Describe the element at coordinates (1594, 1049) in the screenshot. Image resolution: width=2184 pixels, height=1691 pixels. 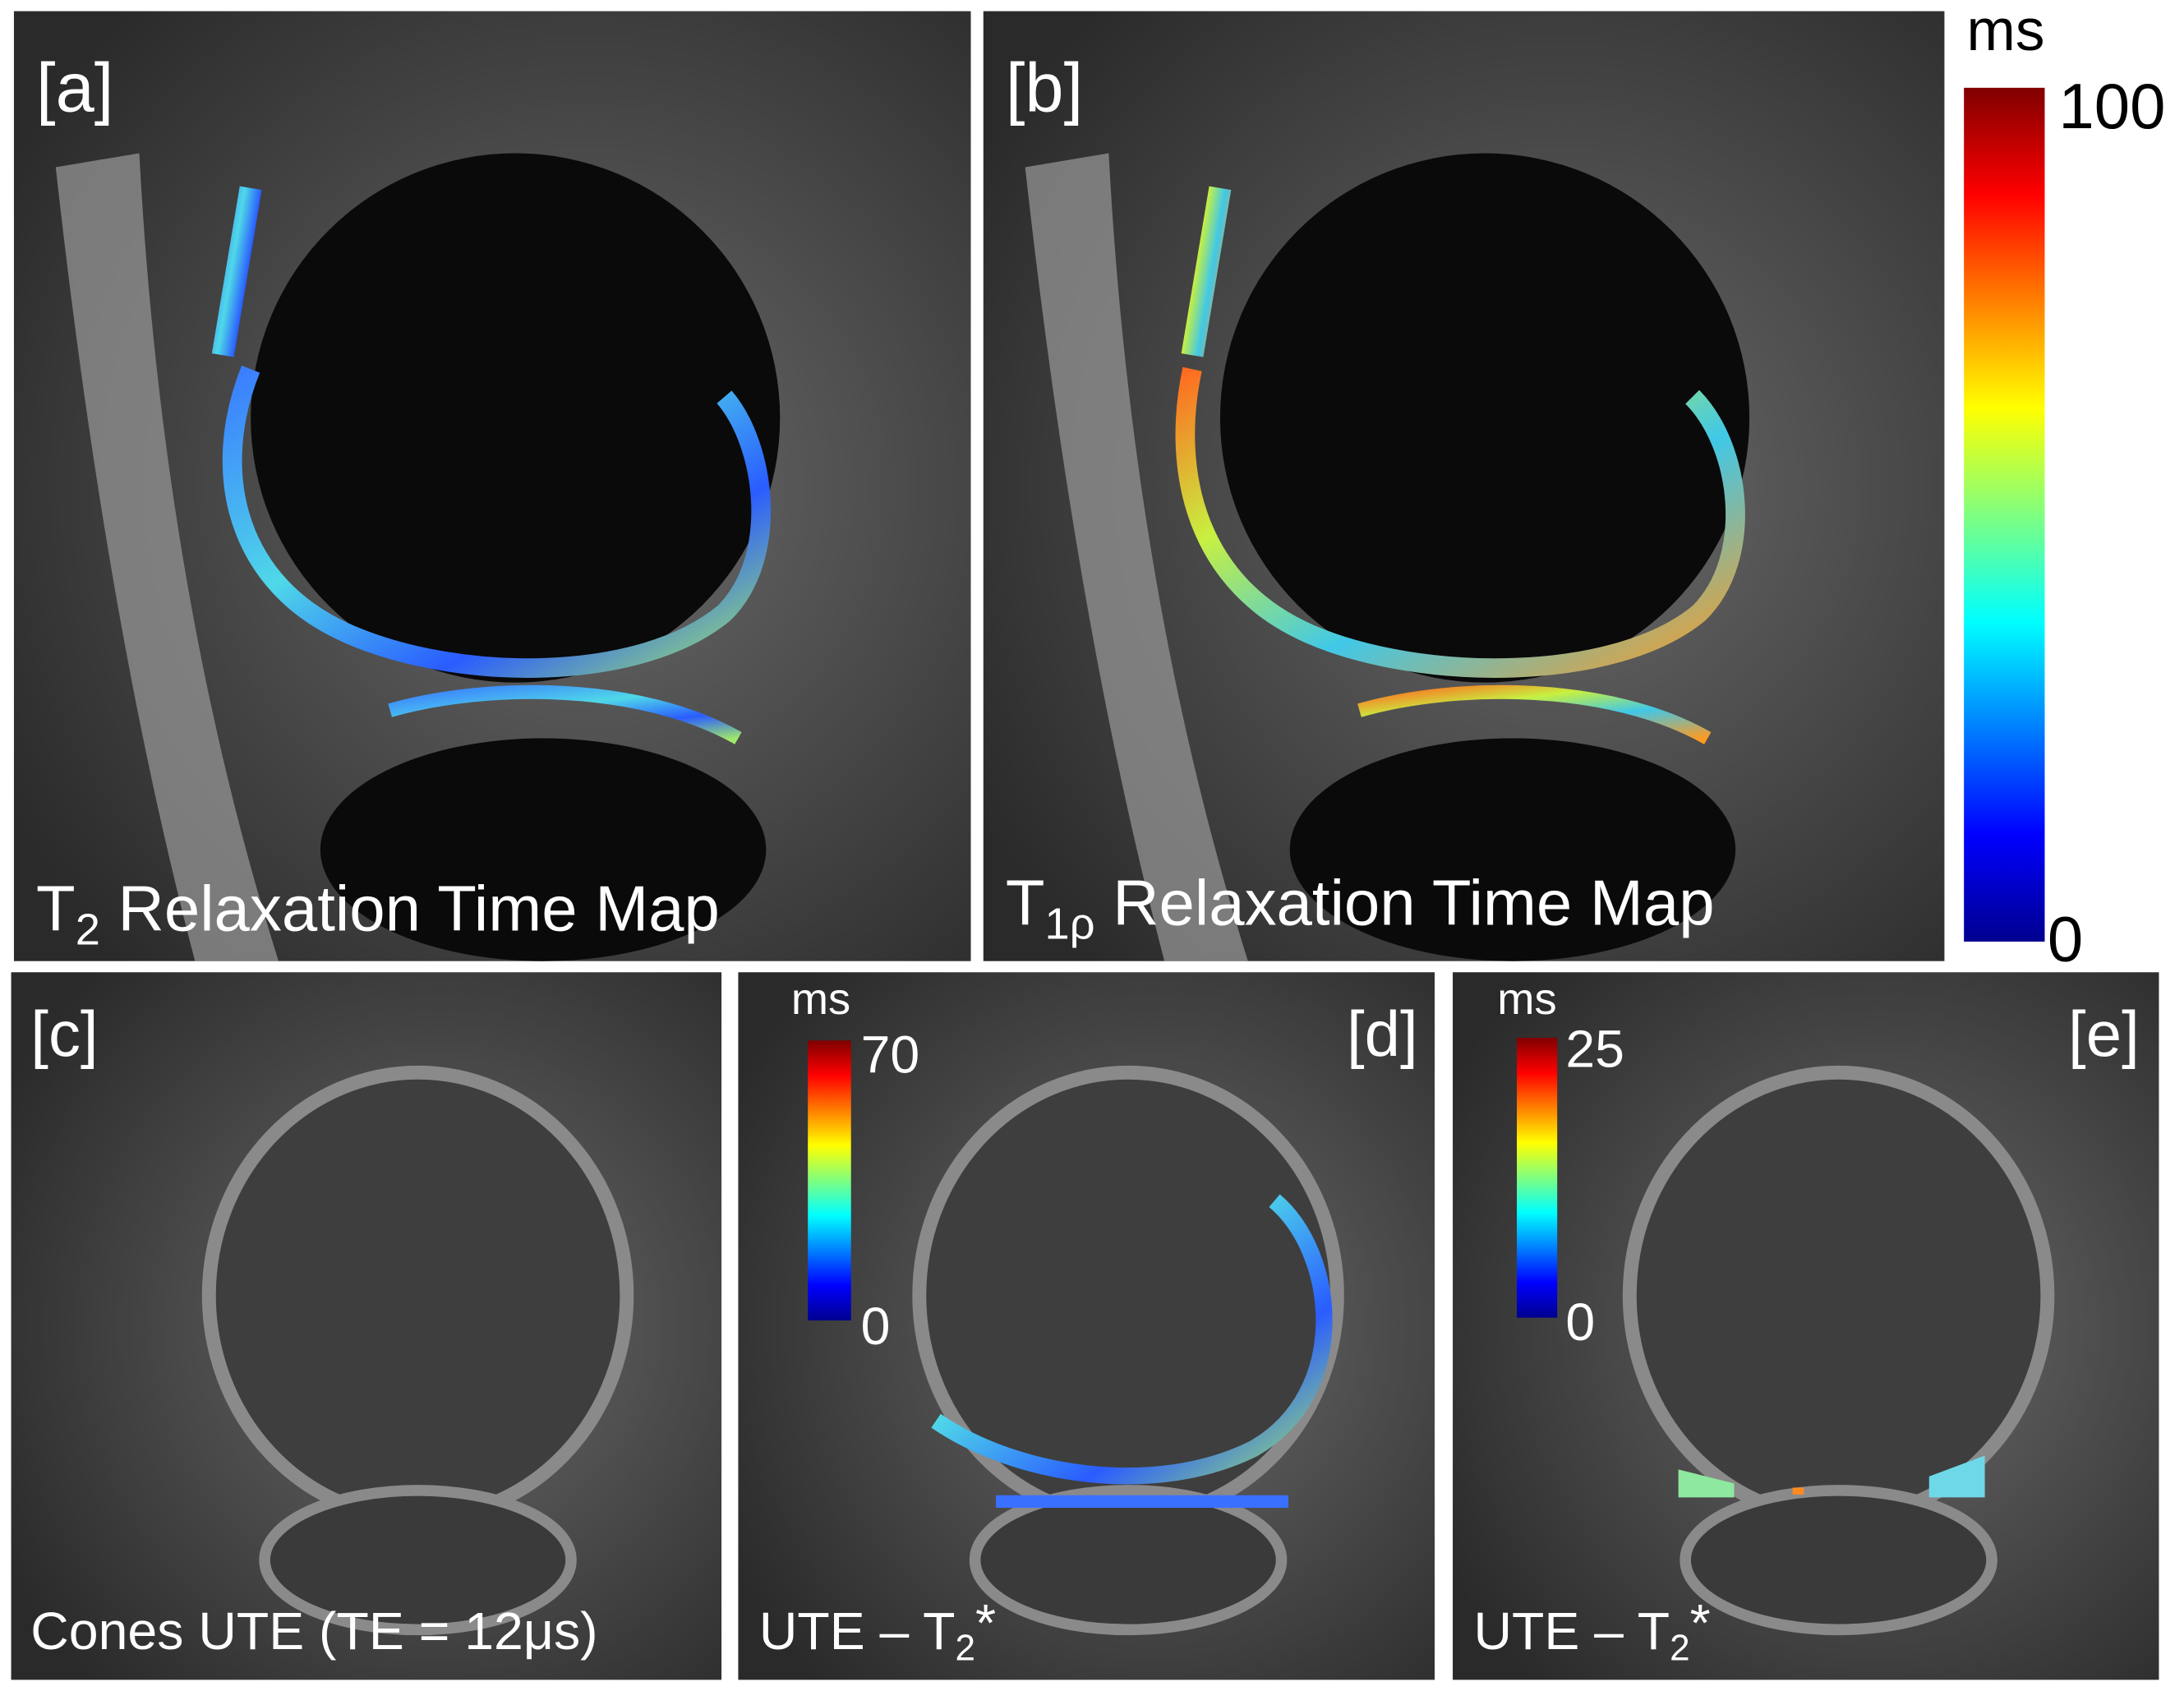
I see `colorbar-max: 25` at that location.